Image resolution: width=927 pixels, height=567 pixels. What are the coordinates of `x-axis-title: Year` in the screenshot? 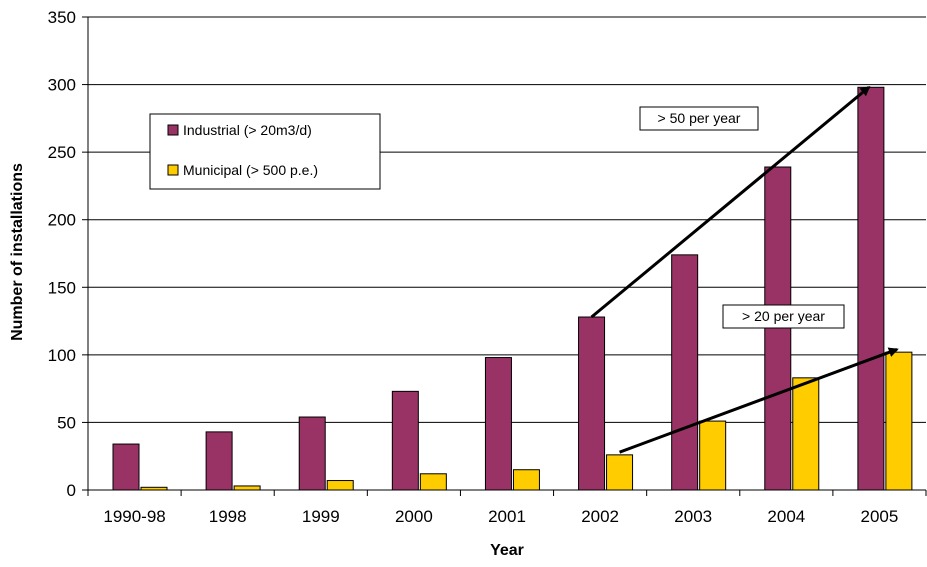 It's located at (507, 550).